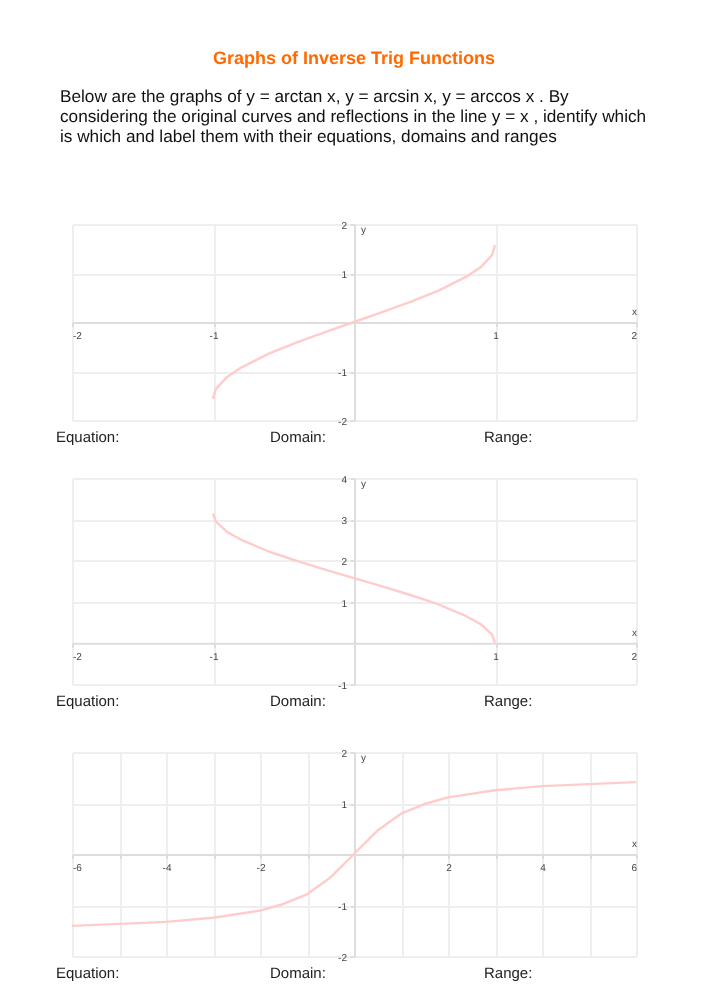 The image size is (708, 1000). Describe the element at coordinates (354, 58) in the screenshot. I see `chart-title: Graphs of Inverse Trig Functions` at that location.